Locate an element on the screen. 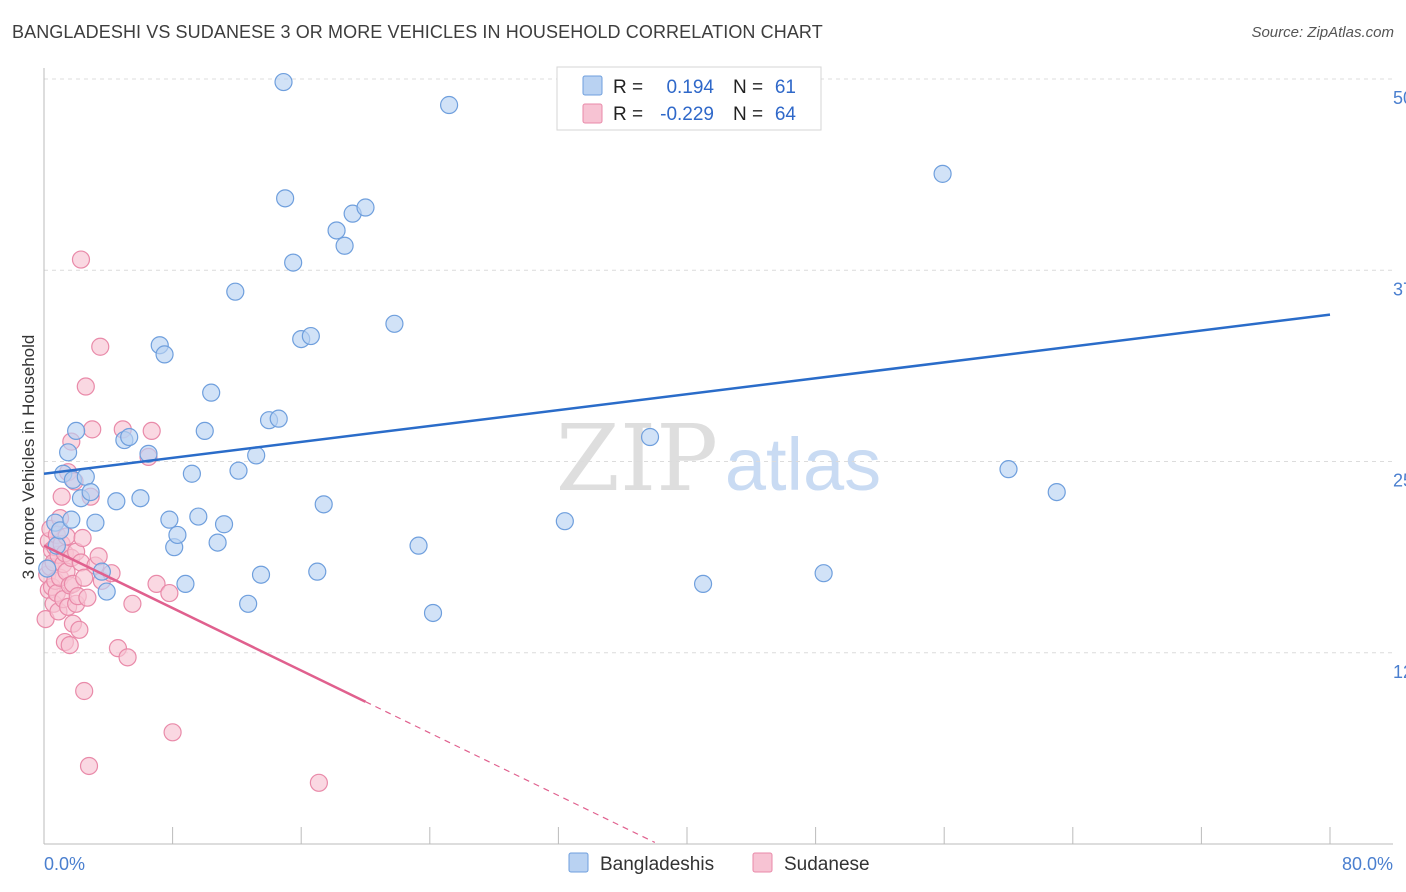 The height and width of the screenshot is (892, 1406). bottom-legend-swatch-bangladeshis is located at coordinates (578, 862).